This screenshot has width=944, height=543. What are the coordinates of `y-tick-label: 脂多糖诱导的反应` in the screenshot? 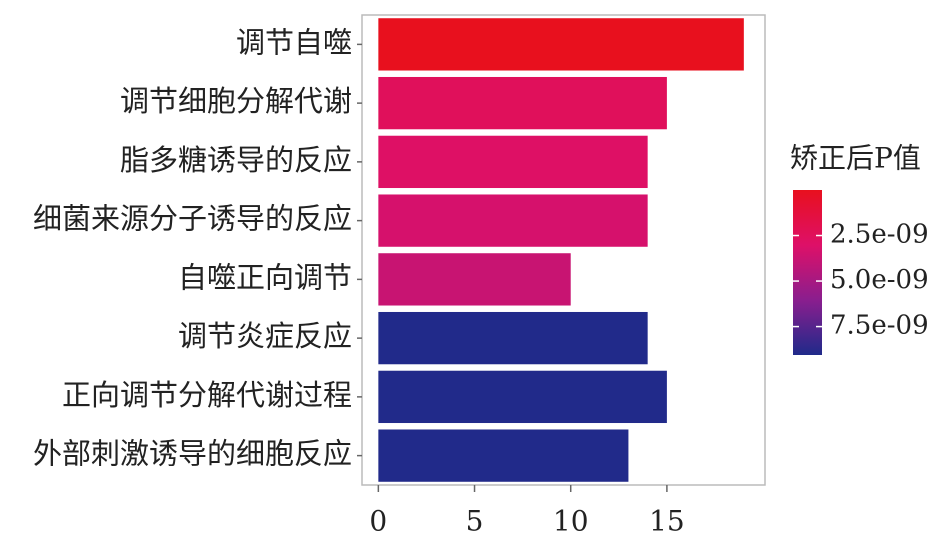 It's located at (236, 160).